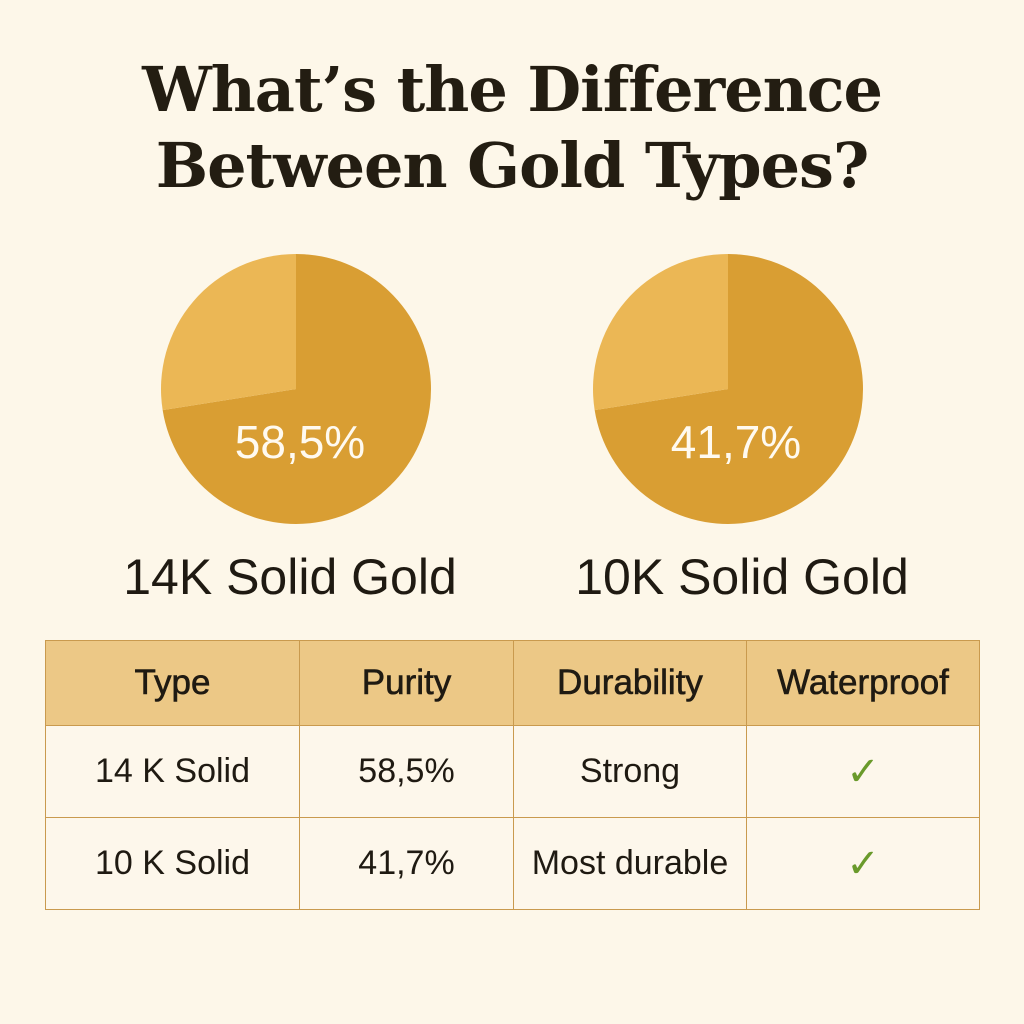 The image size is (1024, 1024). What do you see at coordinates (300, 442) in the screenshot?
I see `pie-label-14k: 58,5%` at bounding box center [300, 442].